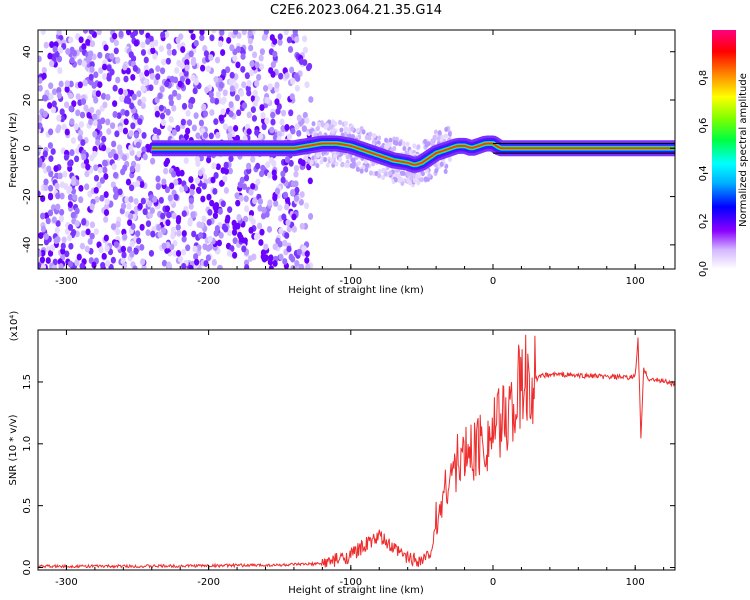 This screenshot has height=600, width=750. What do you see at coordinates (410, 154) in the screenshot?
I see `heatmap-signal-band` at bounding box center [410, 154].